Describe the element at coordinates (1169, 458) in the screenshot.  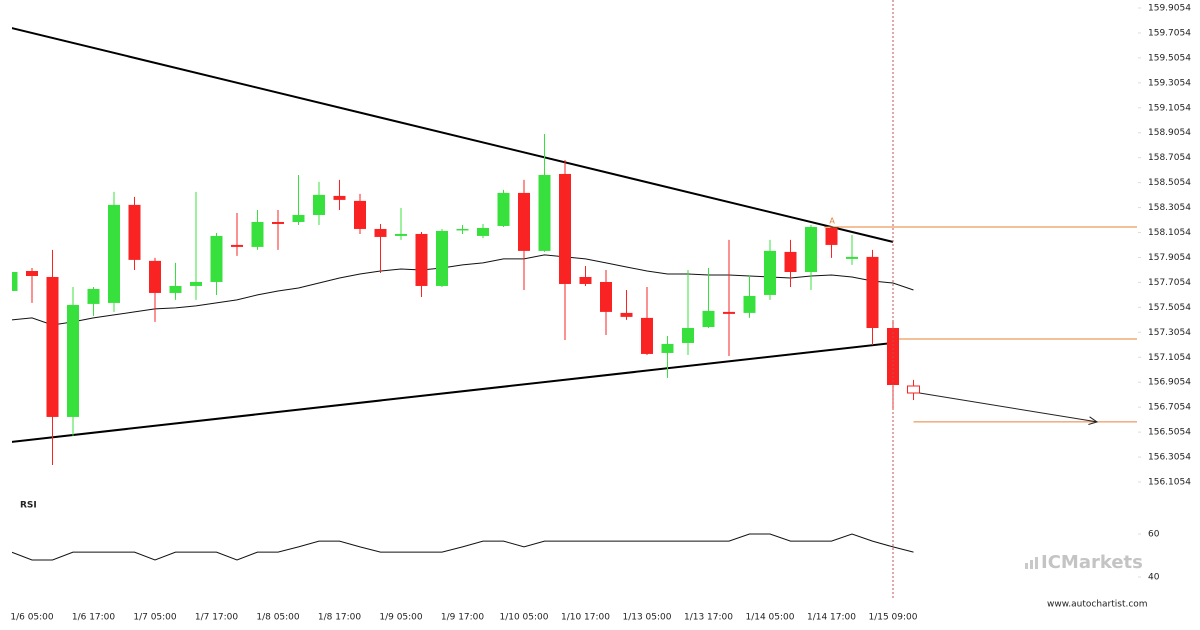
I see `y-tick-label: 156.3054` at that location.